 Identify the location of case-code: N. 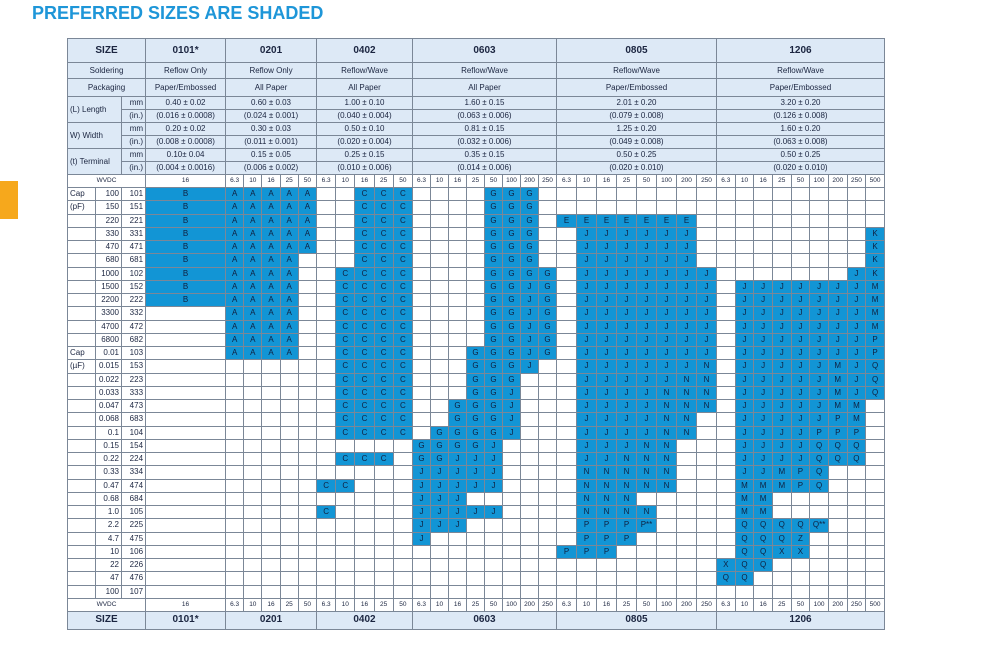
(706, 366).